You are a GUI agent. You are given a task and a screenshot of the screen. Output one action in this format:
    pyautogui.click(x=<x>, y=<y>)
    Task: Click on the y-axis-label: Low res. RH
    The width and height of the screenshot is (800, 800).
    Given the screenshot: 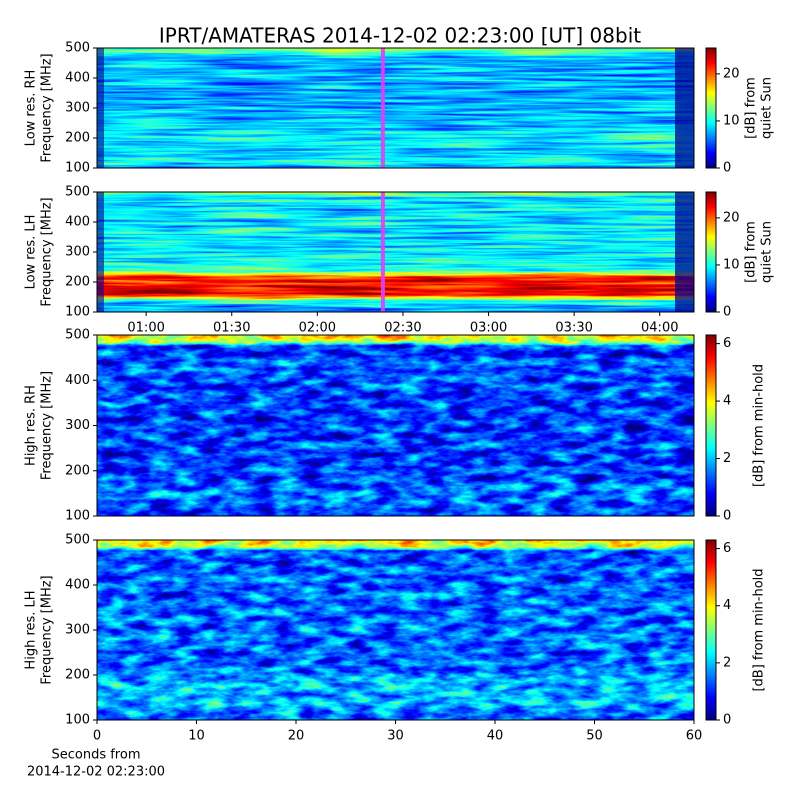 What is the action you would take?
    pyautogui.click(x=31, y=108)
    